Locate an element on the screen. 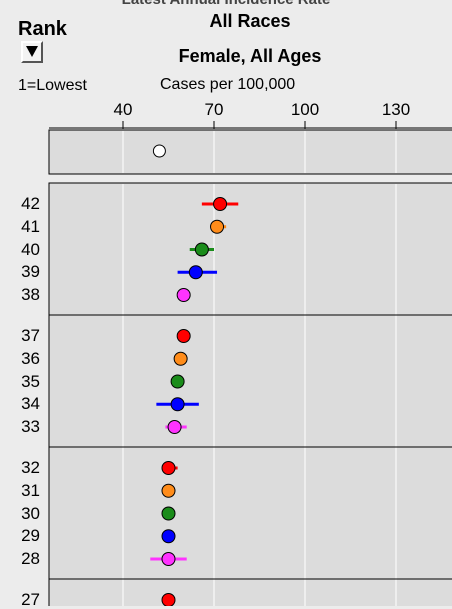  x-tick-label: 130 is located at coordinates (396, 109).